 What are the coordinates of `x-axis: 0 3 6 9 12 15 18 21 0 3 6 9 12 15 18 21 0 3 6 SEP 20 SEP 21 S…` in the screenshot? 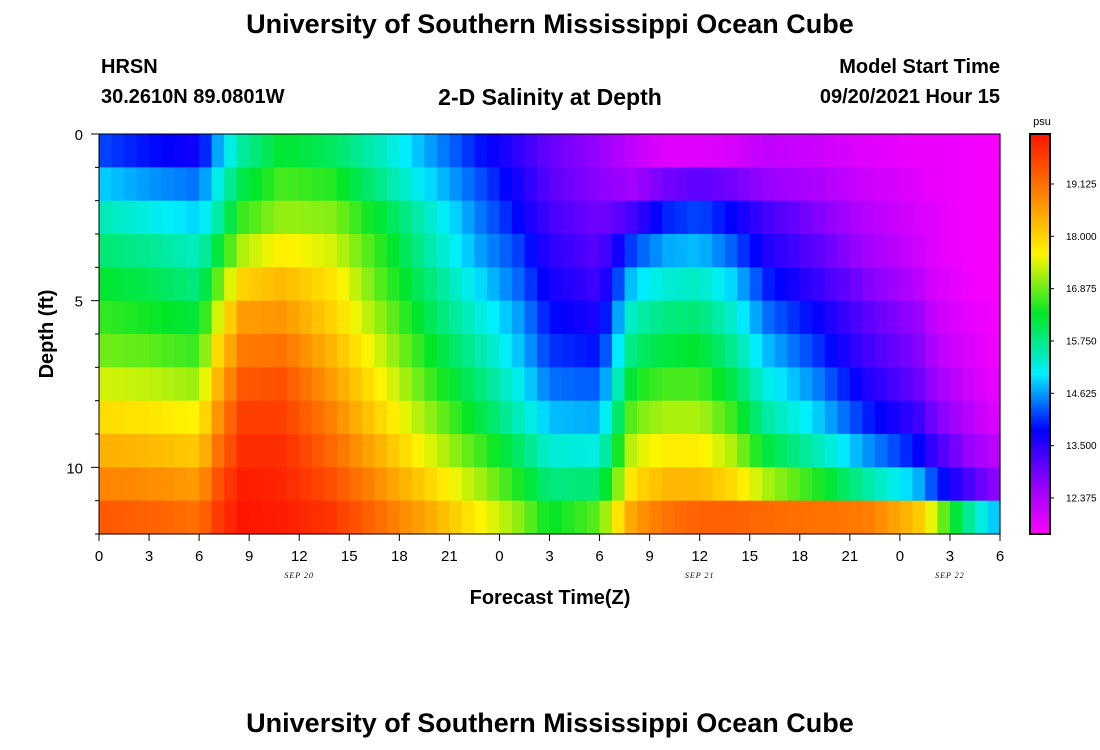 It's located at (549, 557).